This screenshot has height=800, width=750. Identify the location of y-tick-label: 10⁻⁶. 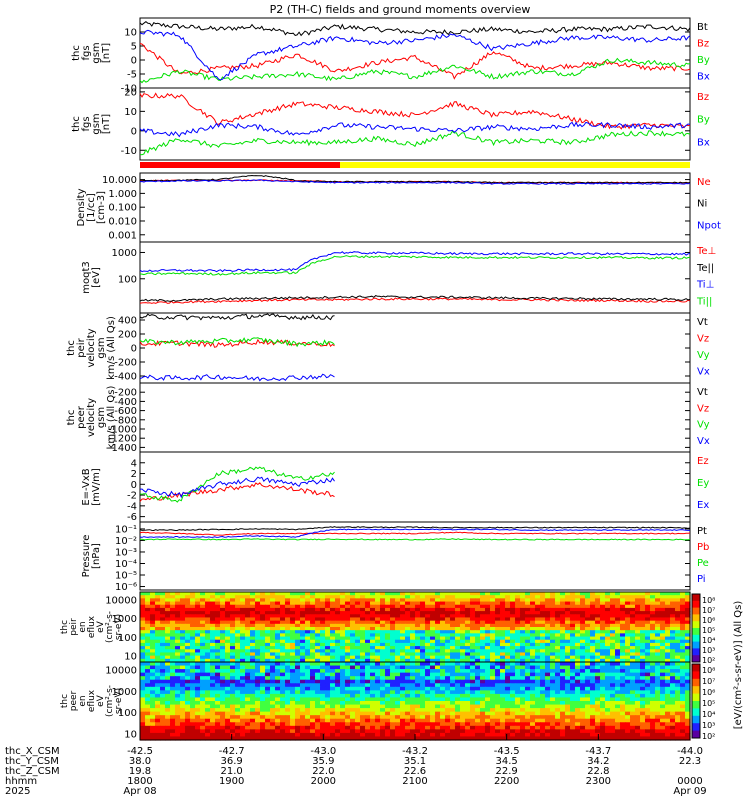
(126, 587).